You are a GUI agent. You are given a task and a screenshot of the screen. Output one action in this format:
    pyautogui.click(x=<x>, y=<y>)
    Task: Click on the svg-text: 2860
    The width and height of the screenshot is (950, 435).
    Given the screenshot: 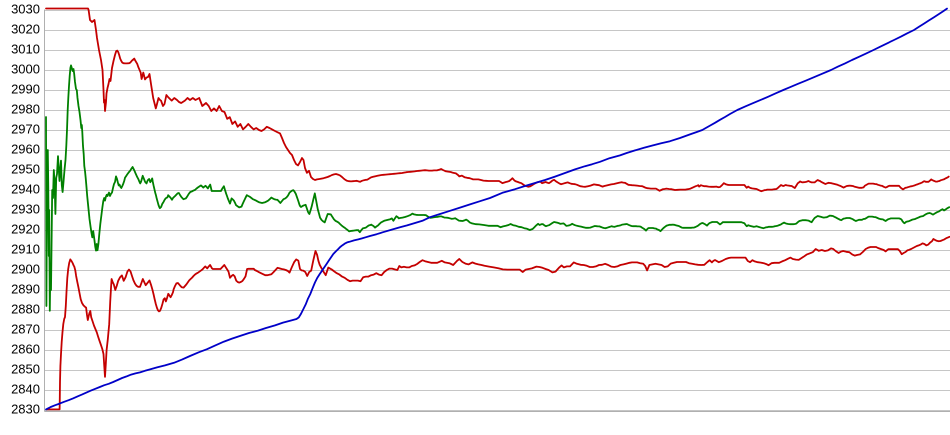 What is the action you would take?
    pyautogui.click(x=25, y=349)
    